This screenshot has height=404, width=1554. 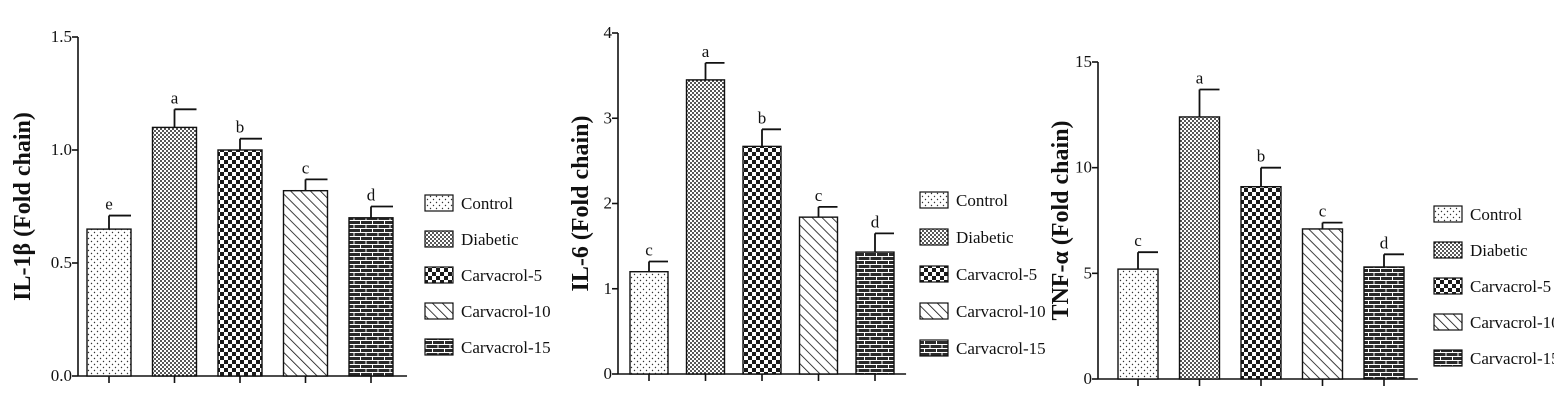 What do you see at coordinates (608, 203) in the screenshot?
I see `y-tick-label: 2` at bounding box center [608, 203].